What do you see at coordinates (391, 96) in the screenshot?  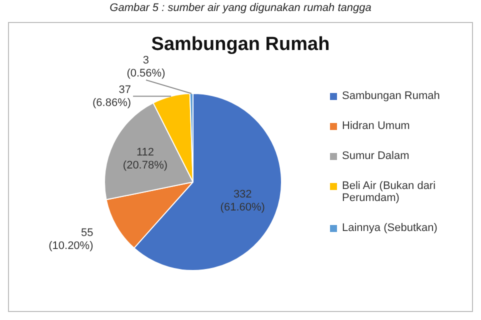 I see `legend-label: Sambungan Rumah` at bounding box center [391, 96].